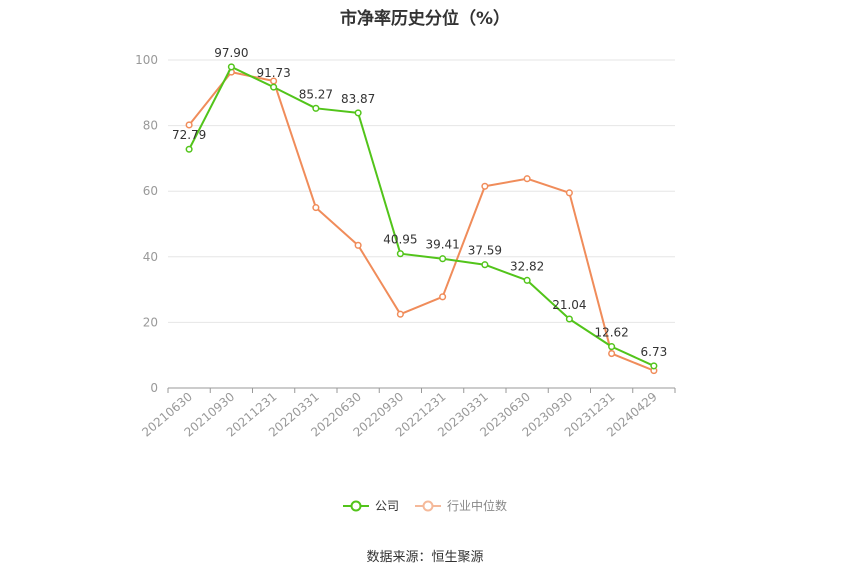 Image resolution: width=850 pixels, height=575 pixels. I want to click on data-source: 数据来源：恒生聚源, so click(425, 557).